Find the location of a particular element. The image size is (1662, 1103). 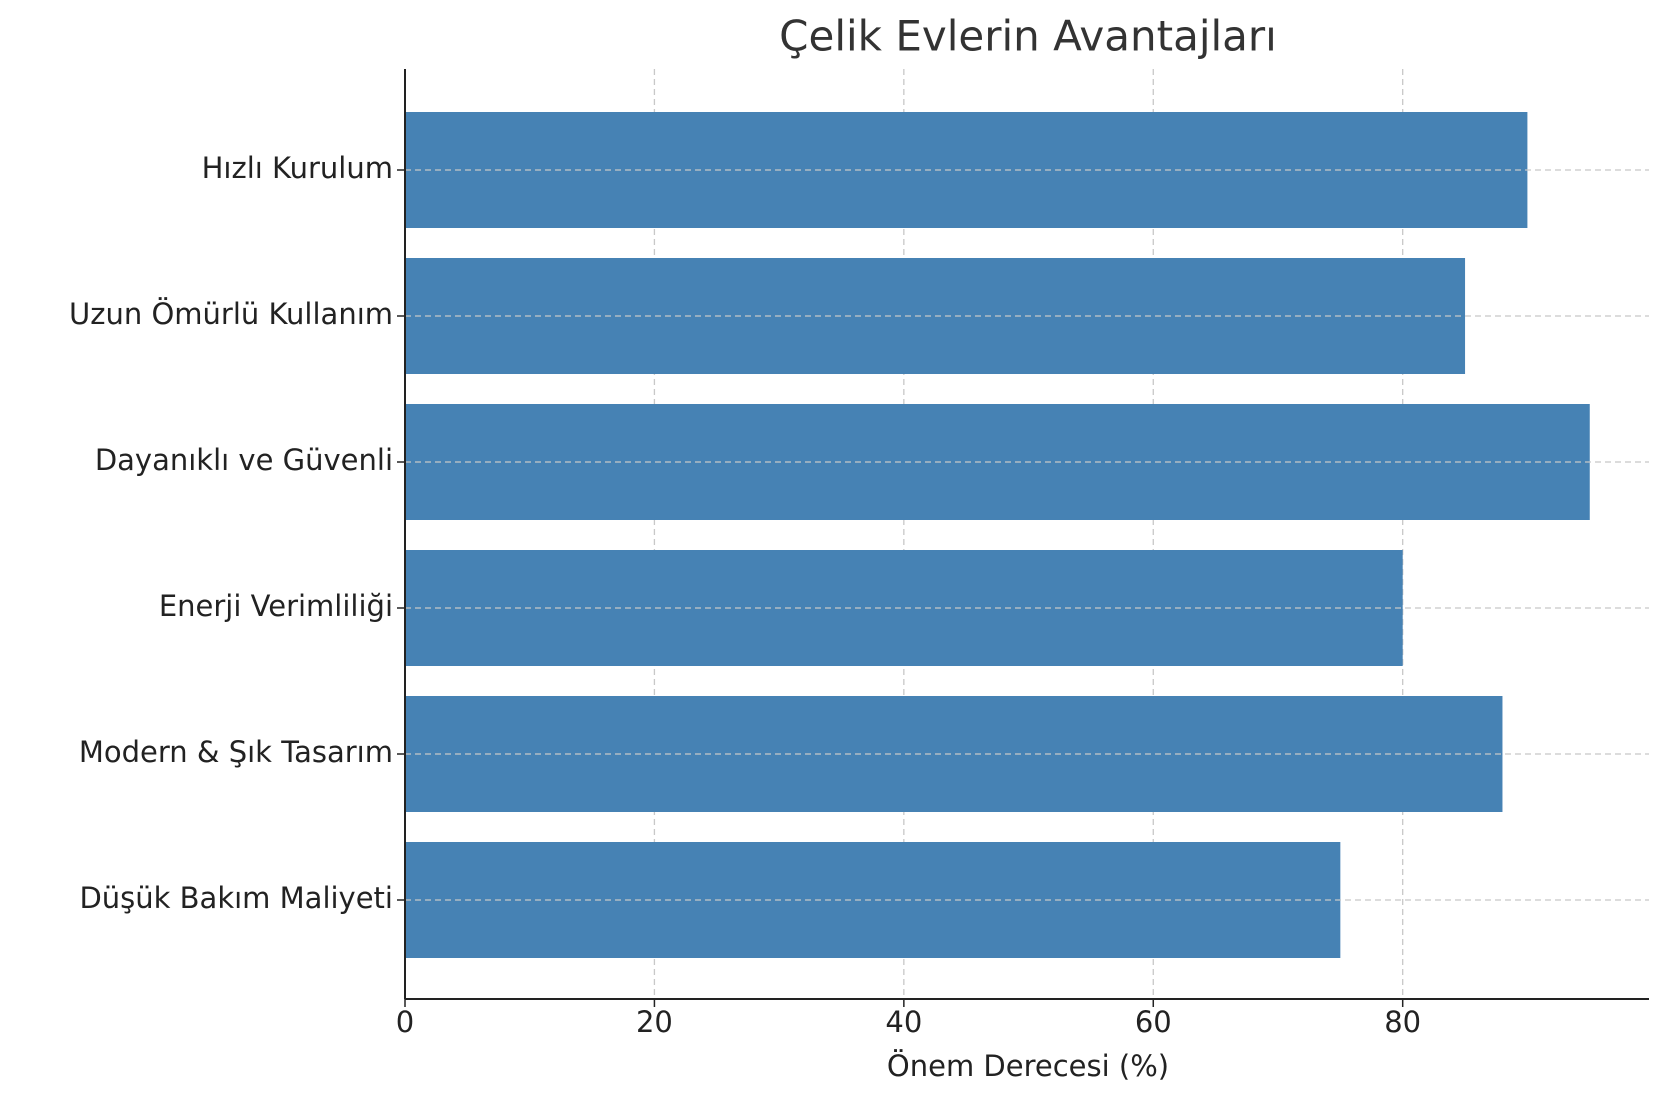

chart-title: Çelik Evlerin Avantajları is located at coordinates (1028, 36).